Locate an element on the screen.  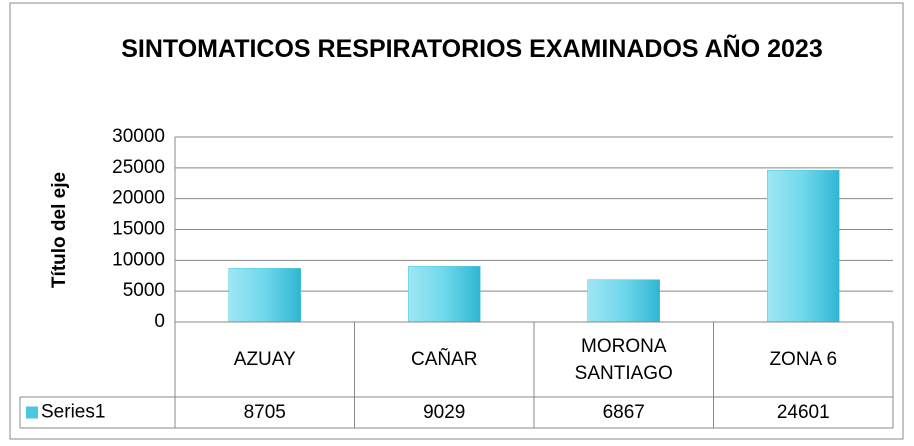
x-tick-label: ZONA 6 is located at coordinates (803, 359).